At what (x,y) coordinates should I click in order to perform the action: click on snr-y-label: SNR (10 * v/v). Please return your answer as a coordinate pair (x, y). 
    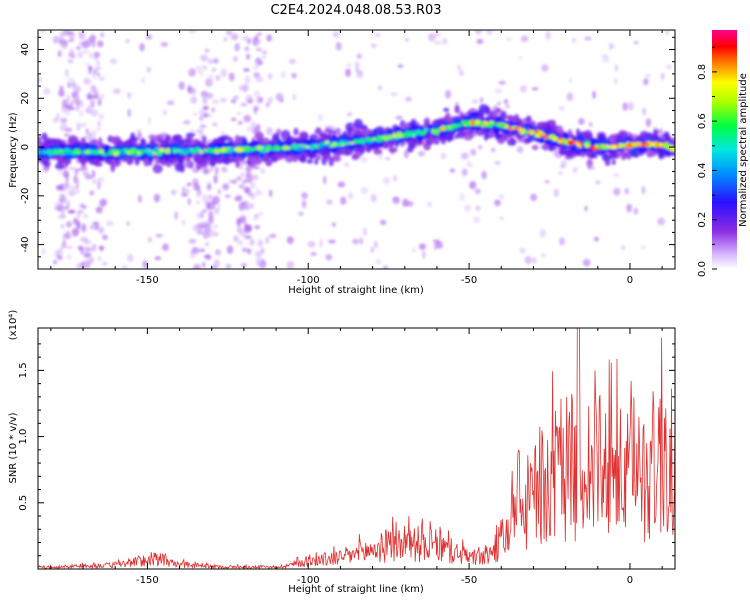
    Looking at the image, I should click on (13, 447).